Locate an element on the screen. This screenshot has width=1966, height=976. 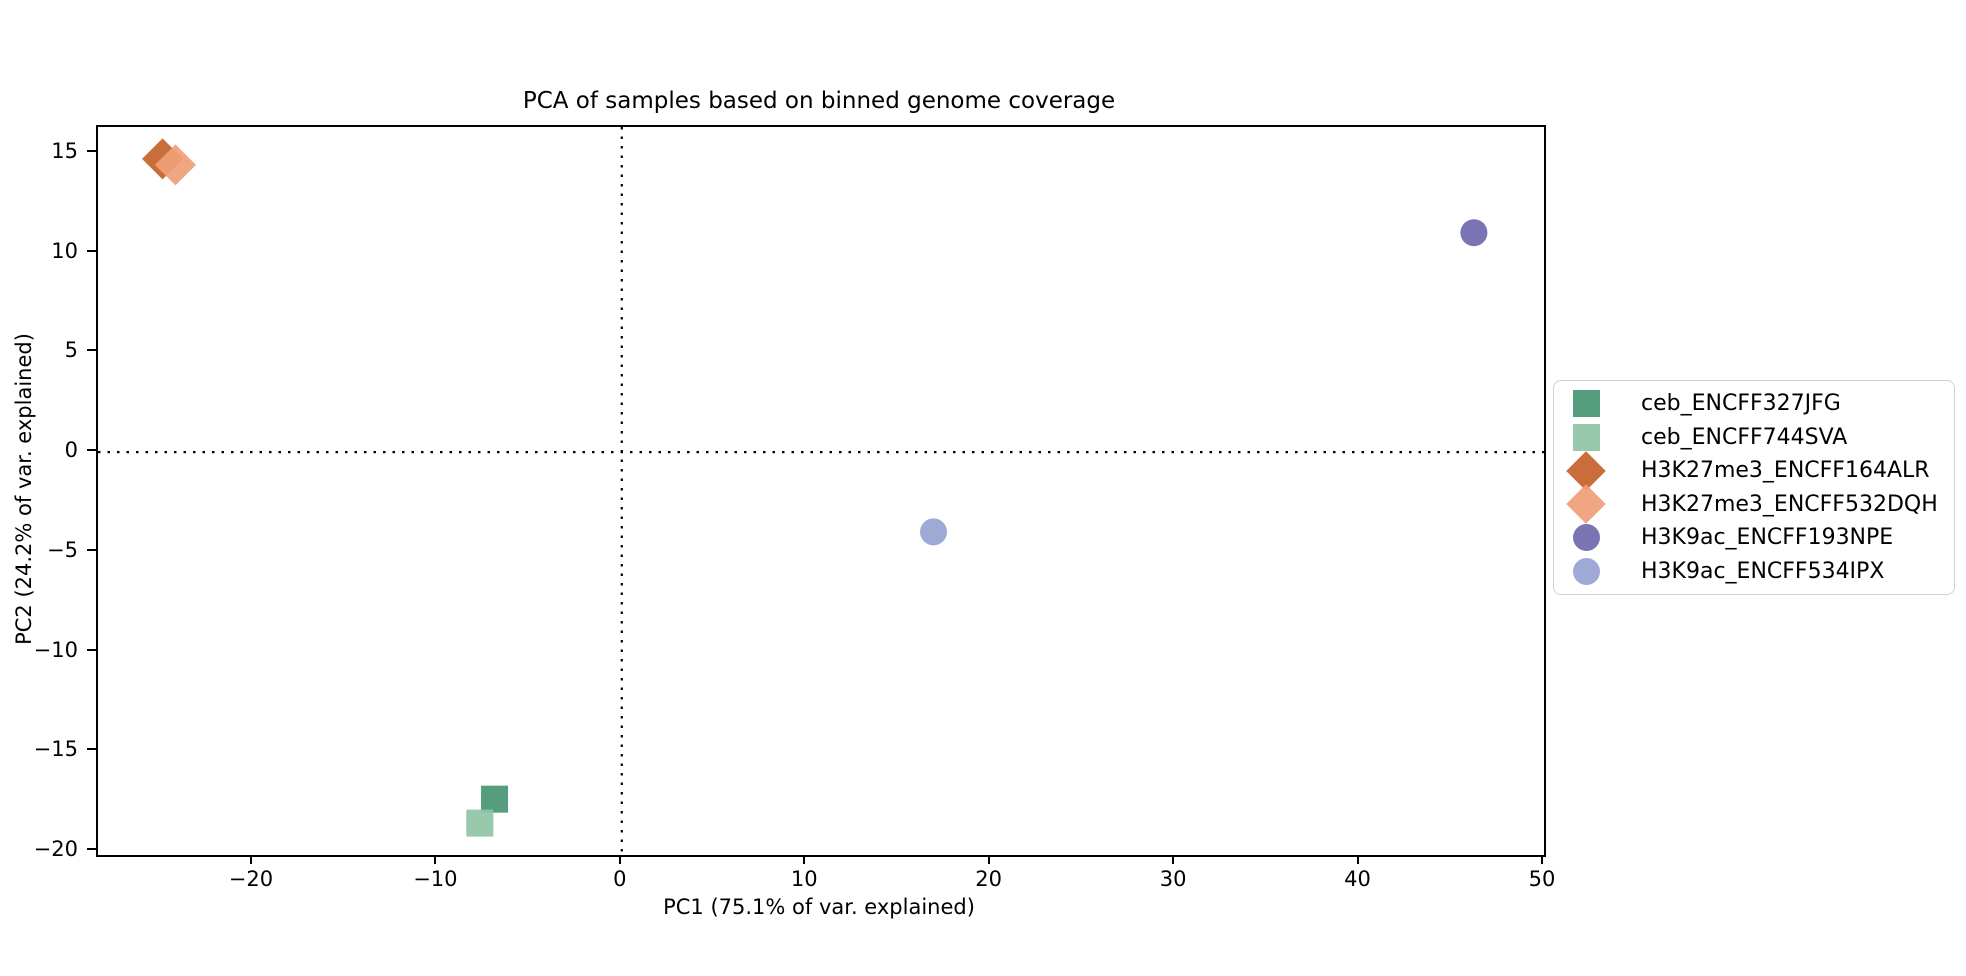
legend-marker-ceb_ENCFF744SVA is located at coordinates (1586, 437).